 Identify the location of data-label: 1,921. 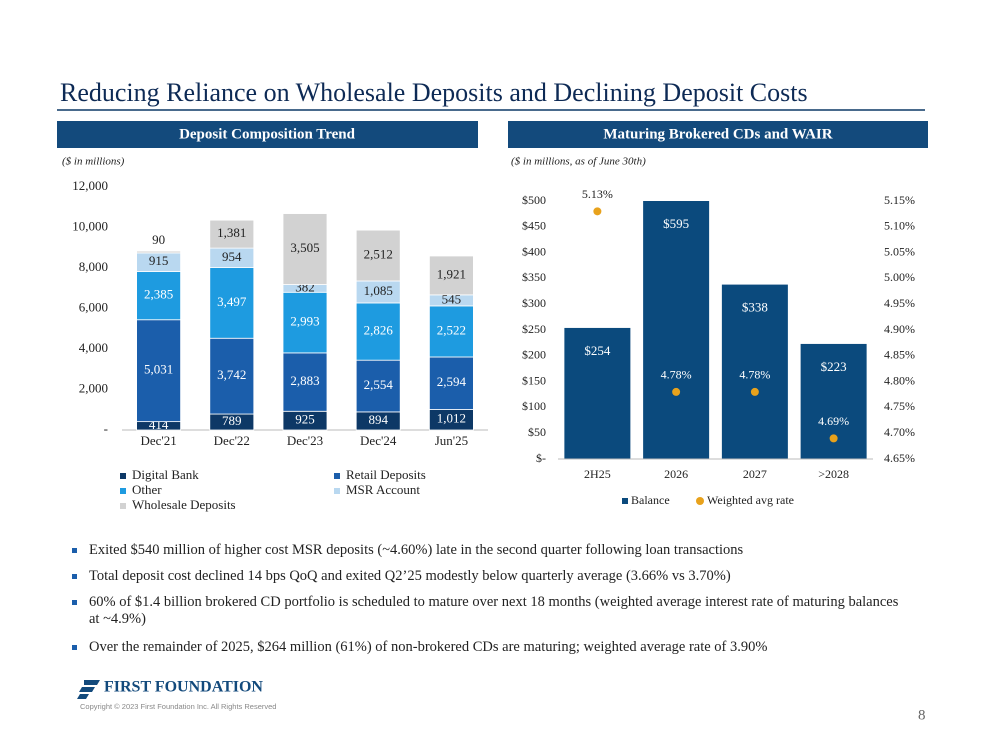
(451, 273).